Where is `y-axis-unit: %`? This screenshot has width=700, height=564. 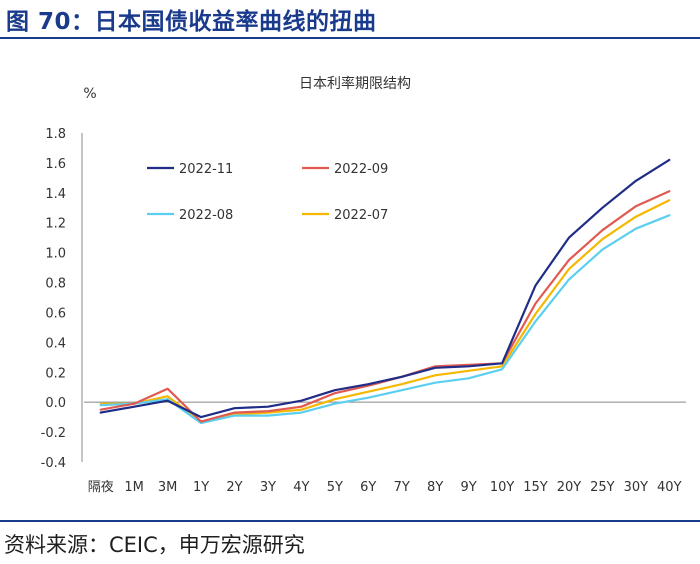 y-axis-unit: % is located at coordinates (89, 94).